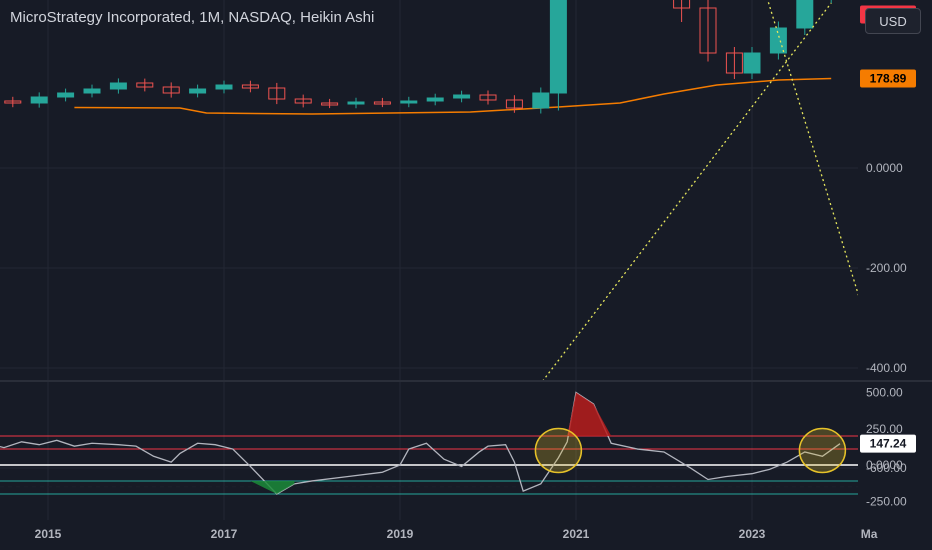 Image resolution: width=932 pixels, height=550 pixels. I want to click on y-tick-label: -200.00, so click(886, 268).